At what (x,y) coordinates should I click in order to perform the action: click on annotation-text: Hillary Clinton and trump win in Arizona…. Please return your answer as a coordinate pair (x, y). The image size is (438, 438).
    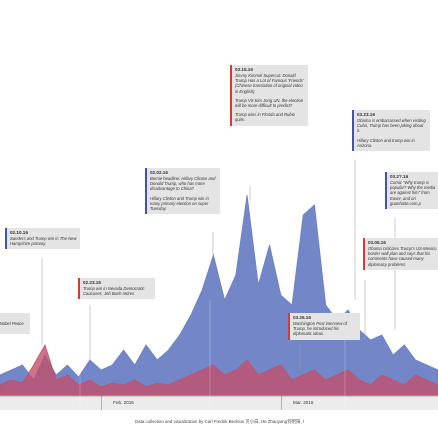
    Looking at the image, I should click on (386, 142).